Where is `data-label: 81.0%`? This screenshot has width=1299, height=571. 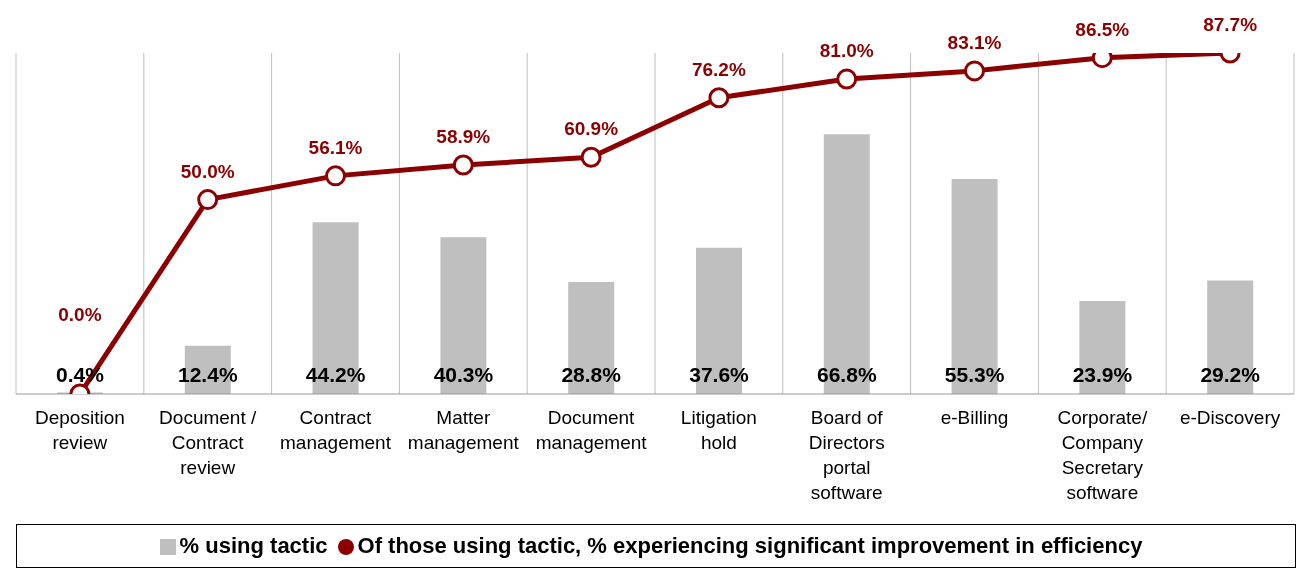
data-label: 81.0% is located at coordinates (846, 51).